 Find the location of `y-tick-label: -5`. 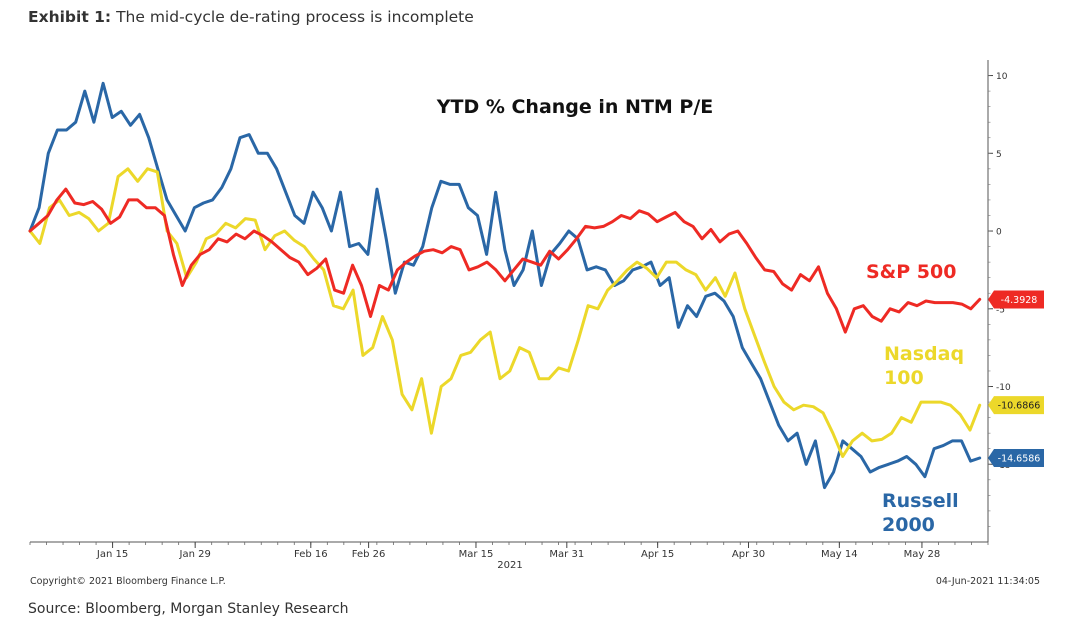

y-tick-label: -5 is located at coordinates (1000, 310).